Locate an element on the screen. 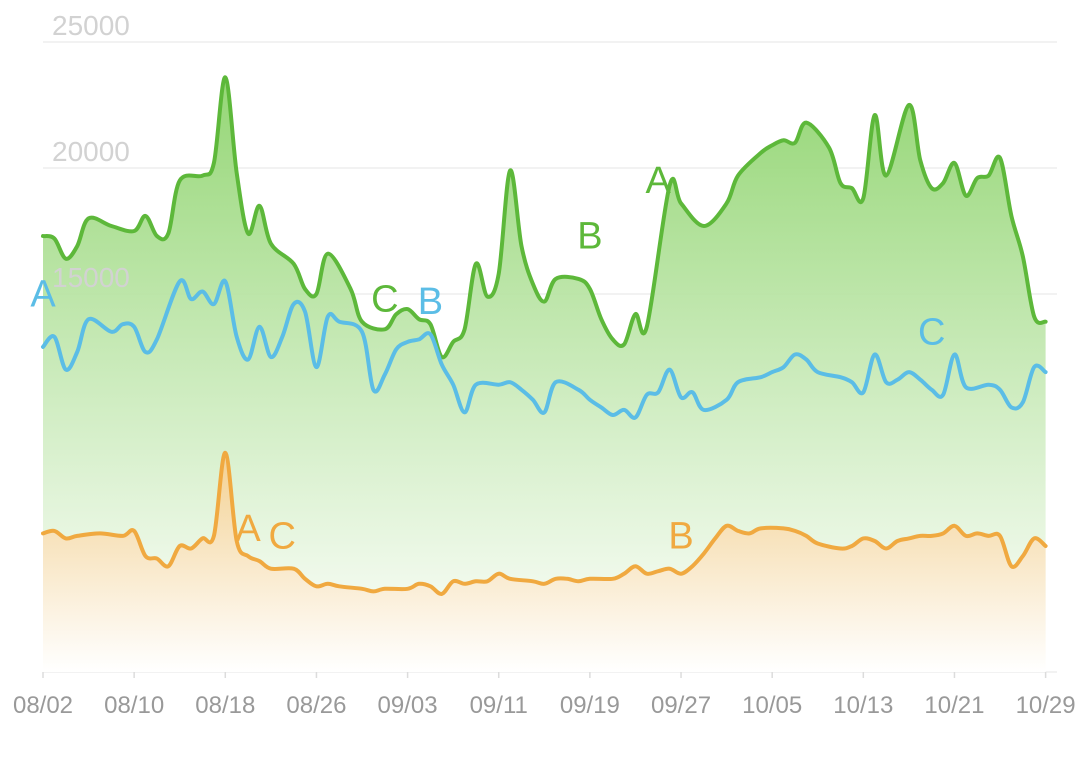  y-tick-label: 25000 is located at coordinates (91, 25).